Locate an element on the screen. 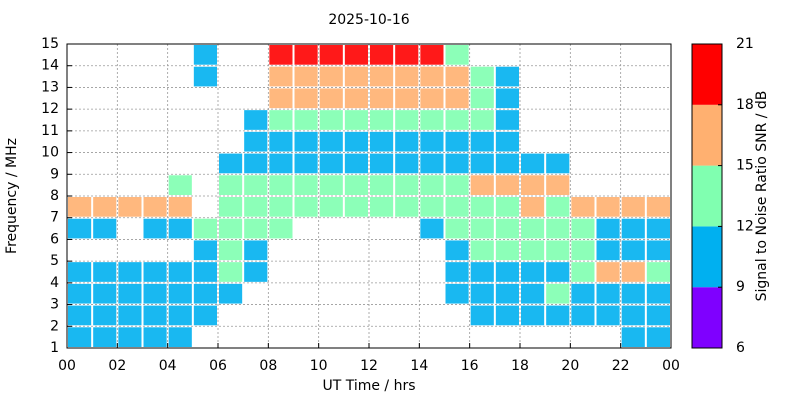 Image resolution: width=800 pixels, height=404 pixels. y-tick-label: 8 is located at coordinates (54, 196).